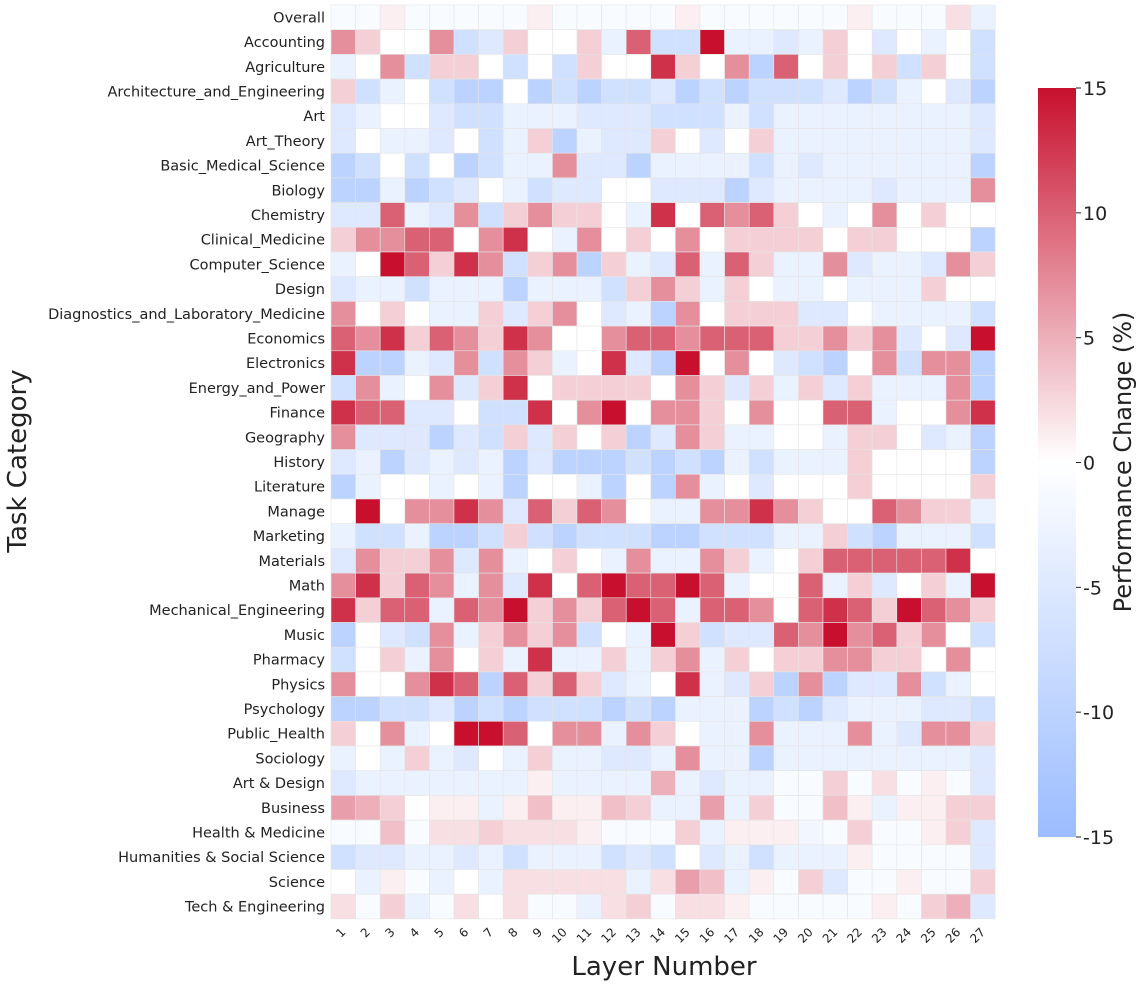 Image resolution: width=1142 pixels, height=987 pixels. Describe the element at coordinates (298, 685) in the screenshot. I see `row-label: Physics` at that location.